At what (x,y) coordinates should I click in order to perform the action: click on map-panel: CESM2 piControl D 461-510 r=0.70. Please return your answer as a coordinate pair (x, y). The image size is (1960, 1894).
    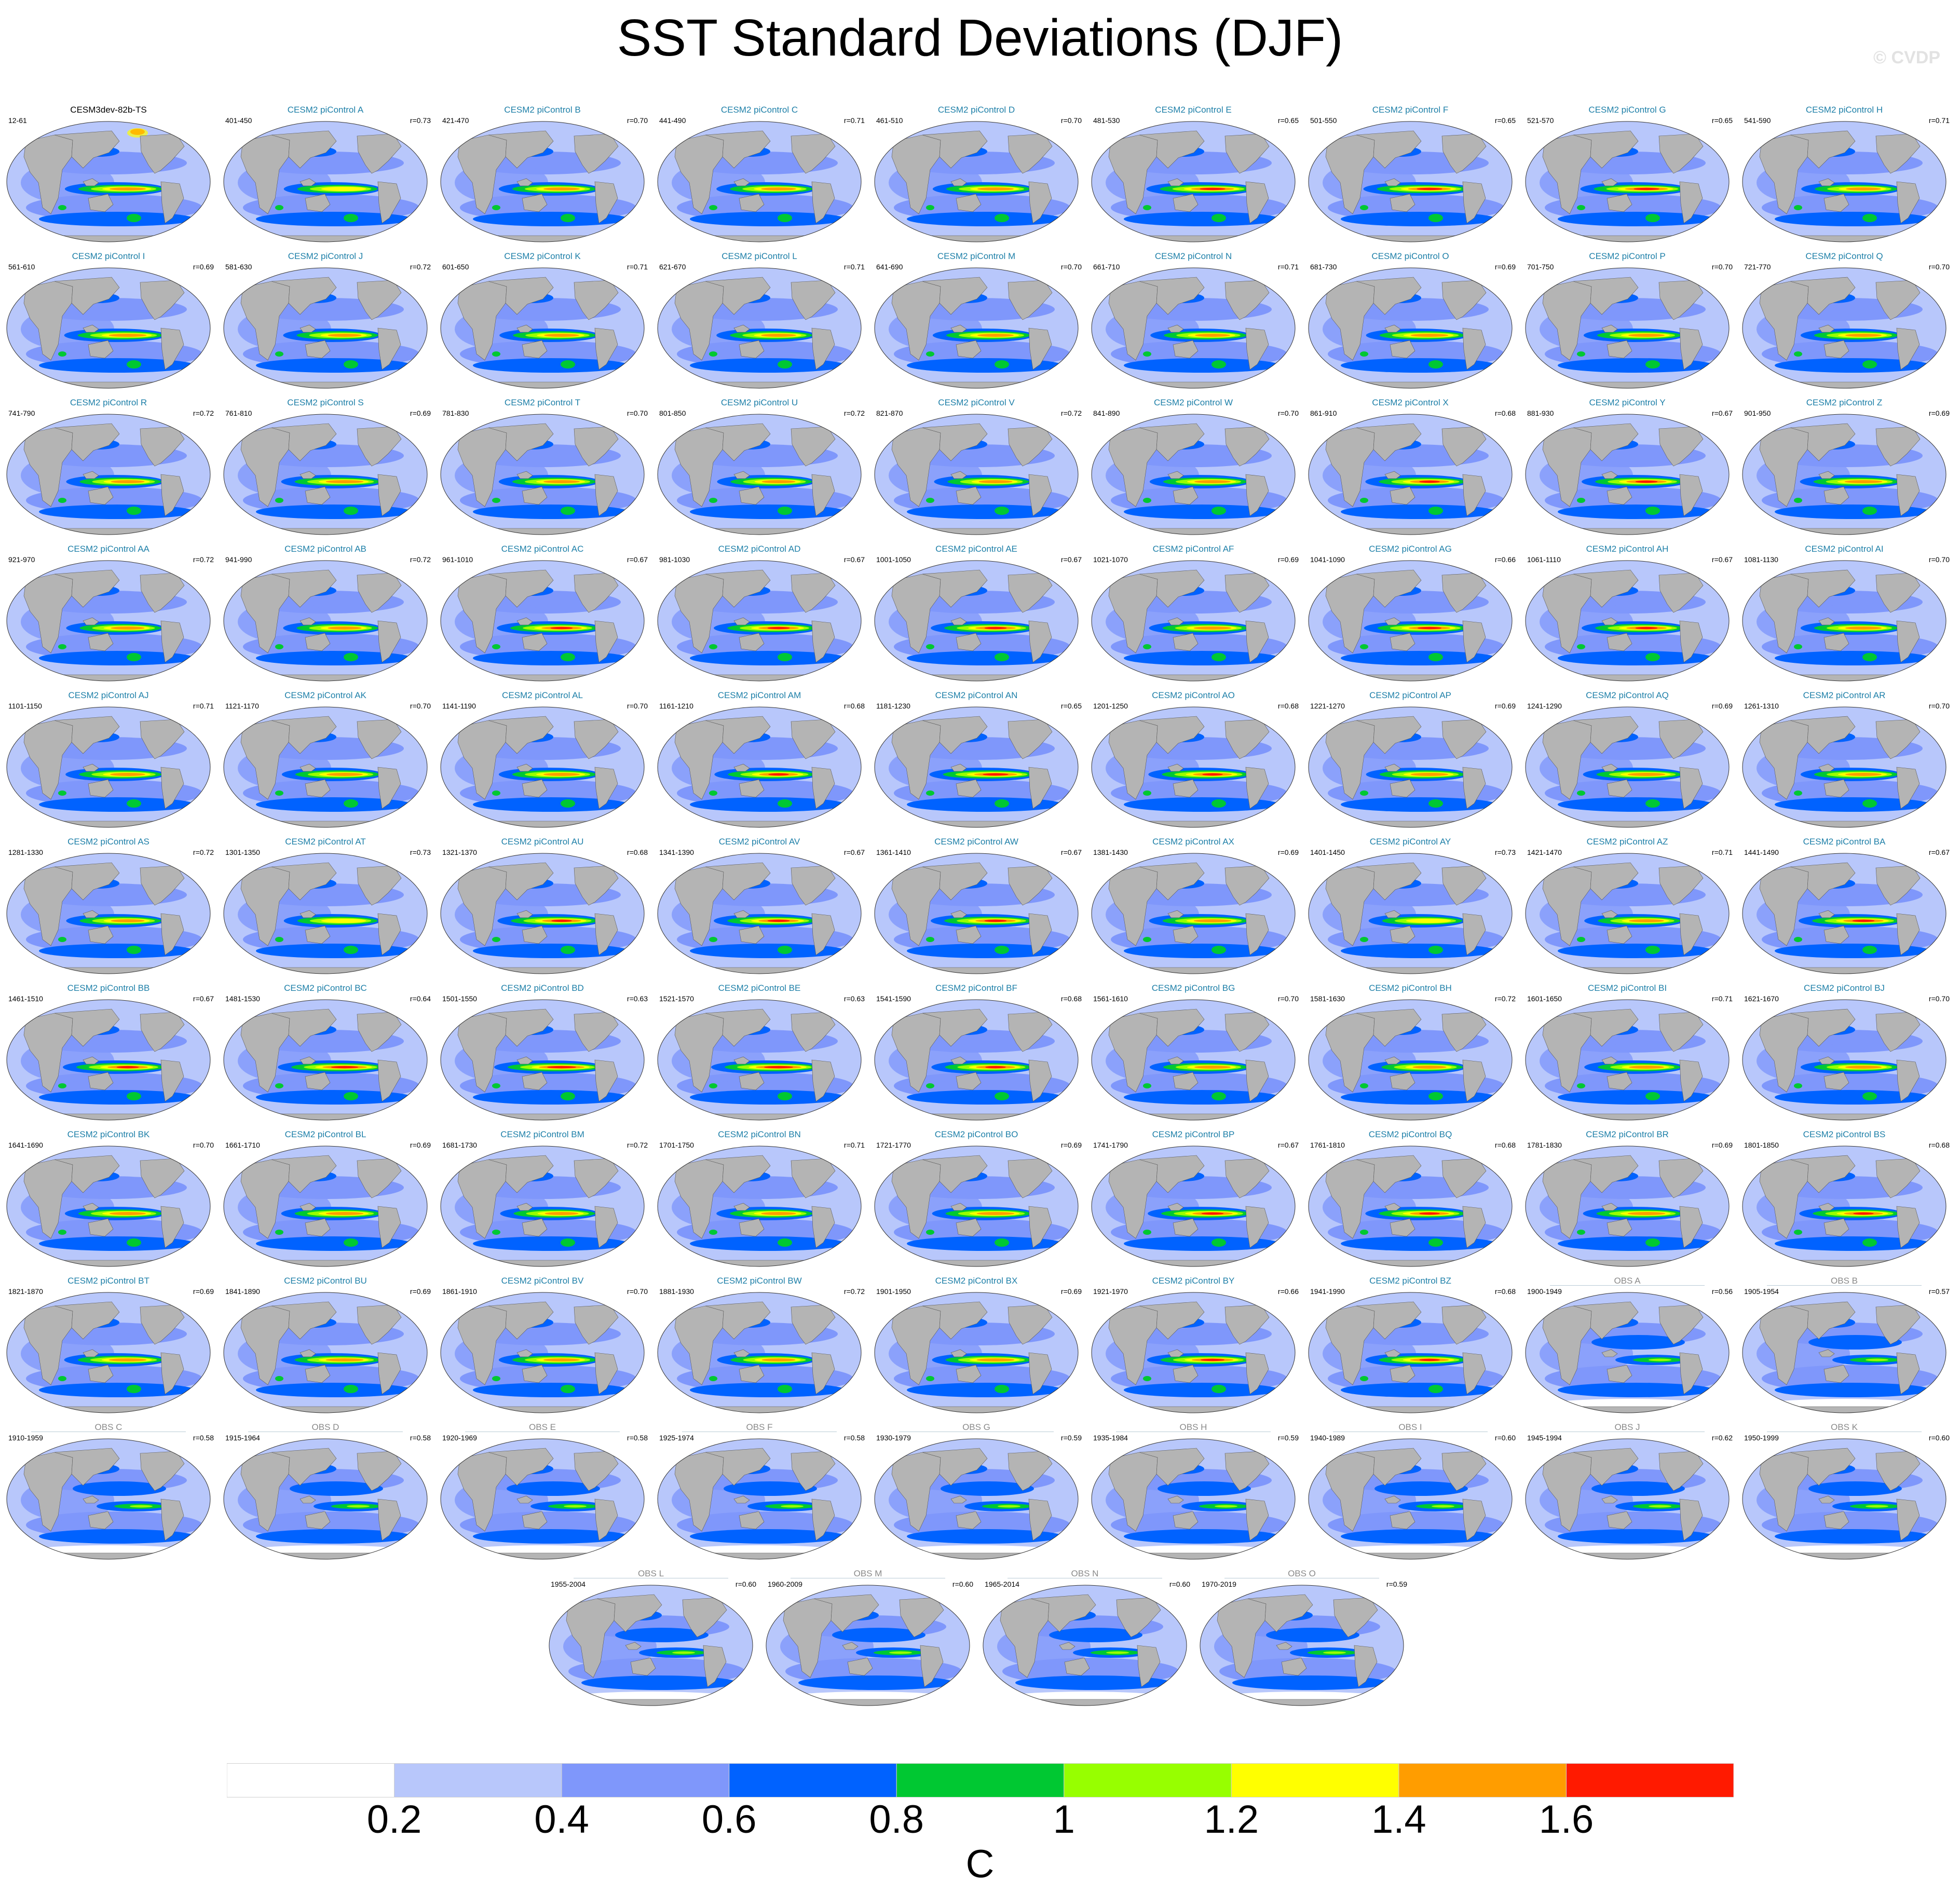
    Looking at the image, I should click on (976, 176).